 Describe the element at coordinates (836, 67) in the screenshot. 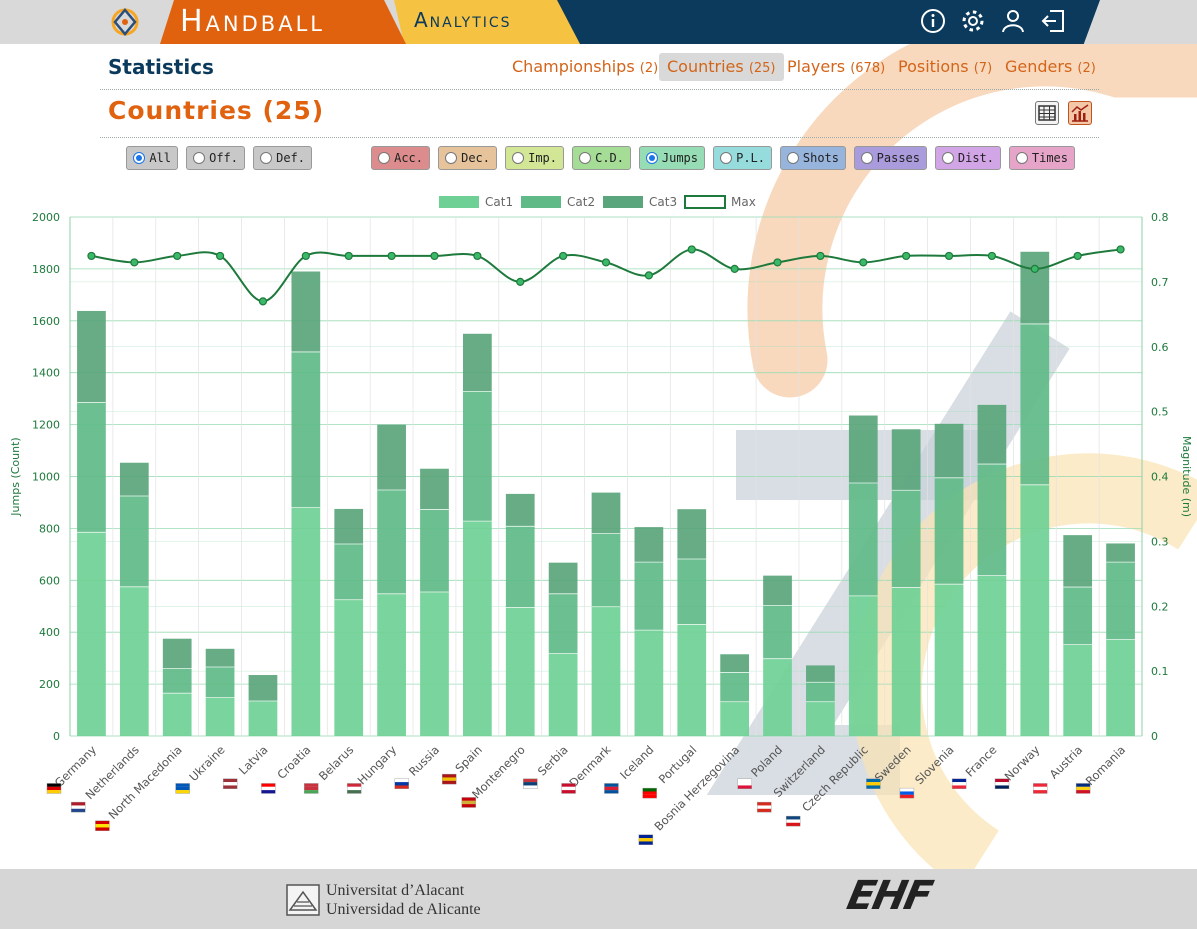

I see `tab-players: Players (678)` at that location.